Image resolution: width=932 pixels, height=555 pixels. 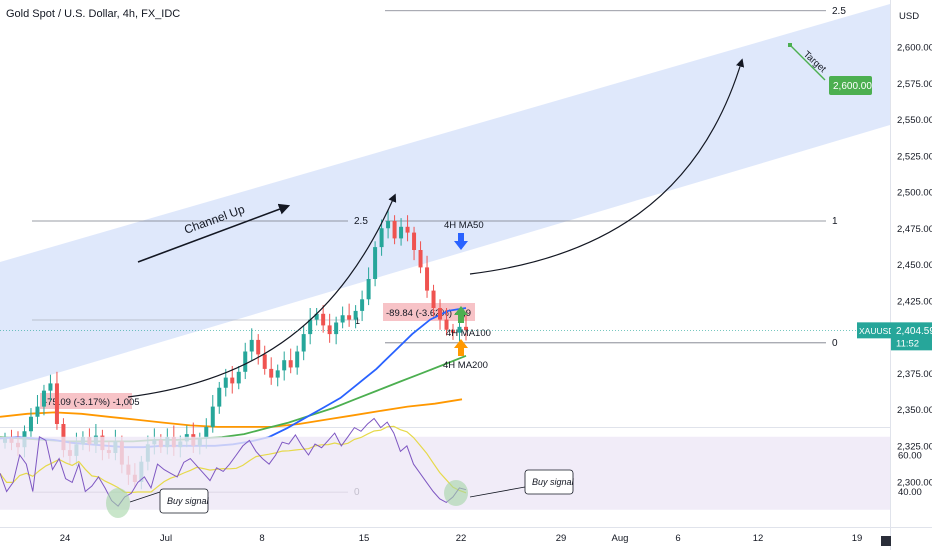 What do you see at coordinates (357, 321) in the screenshot?
I see `fib-level-1-old-label: 1` at bounding box center [357, 321].